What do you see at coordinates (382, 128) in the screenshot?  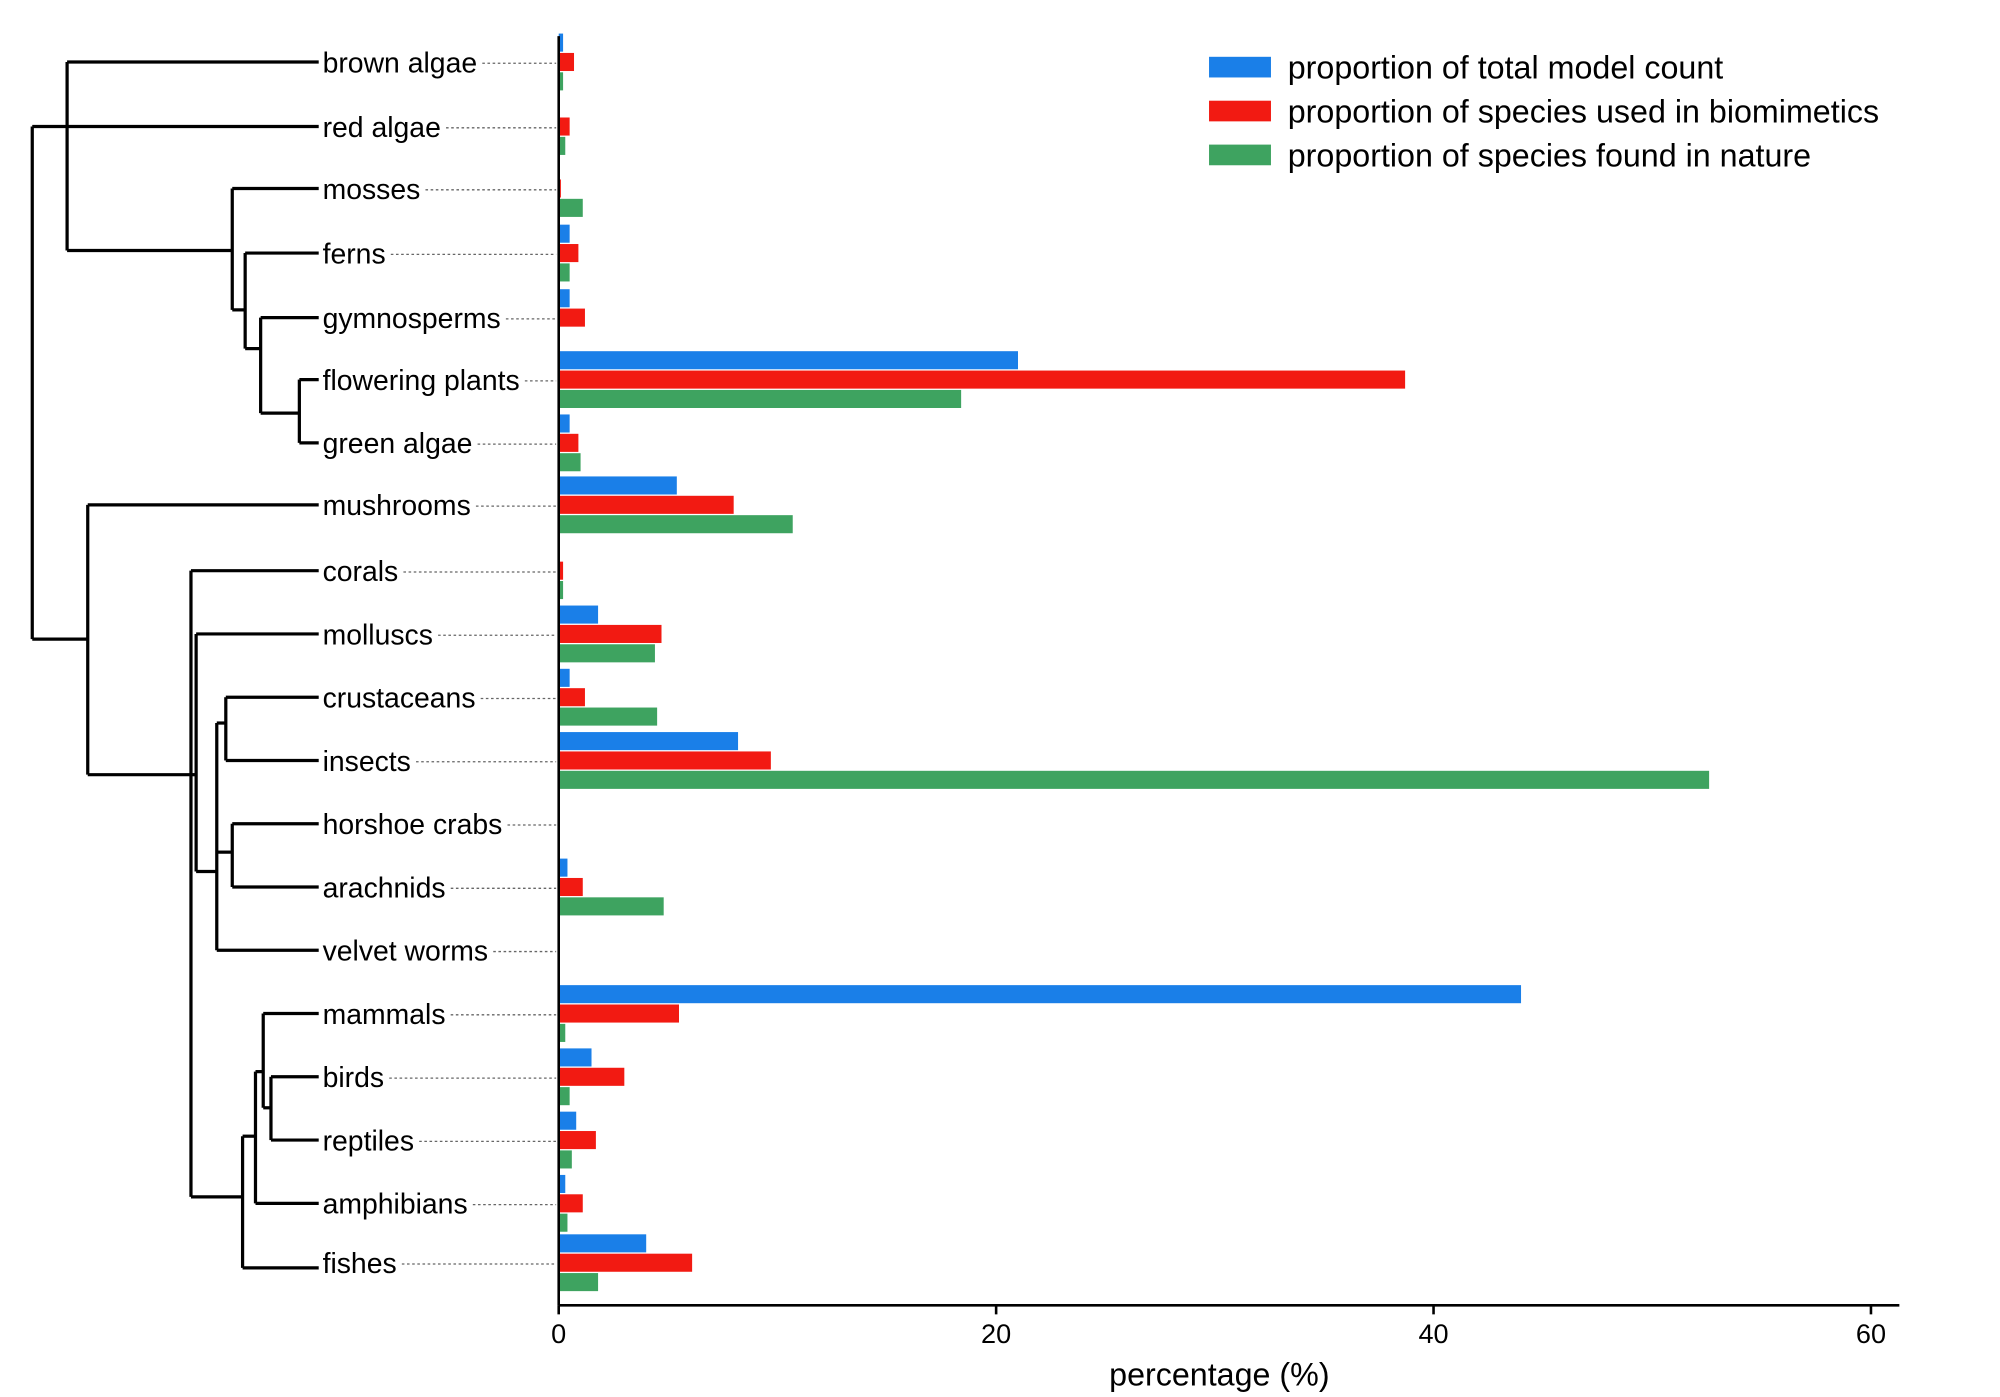 I see `category-label: red algae` at bounding box center [382, 128].